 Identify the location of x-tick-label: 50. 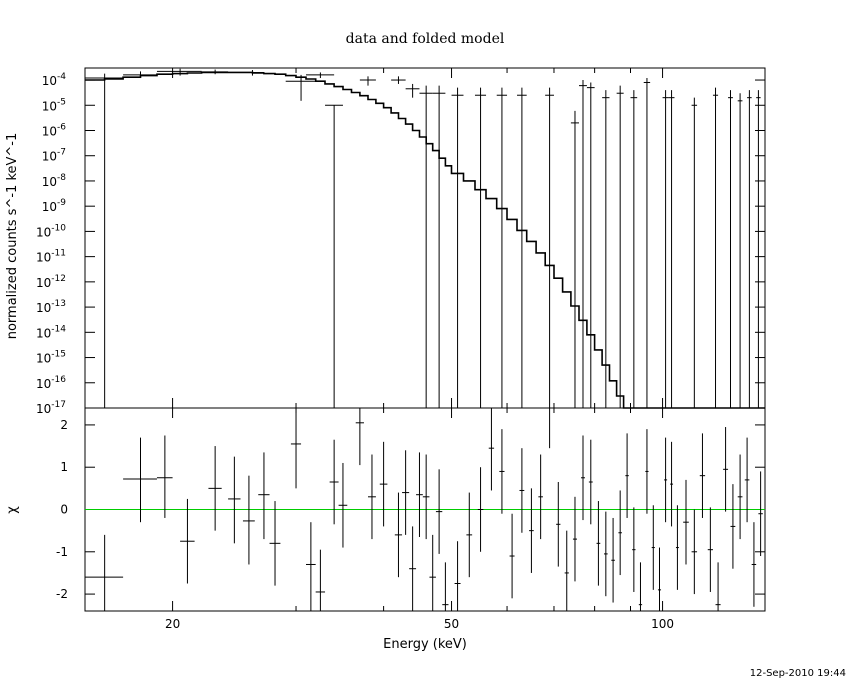
(451, 624).